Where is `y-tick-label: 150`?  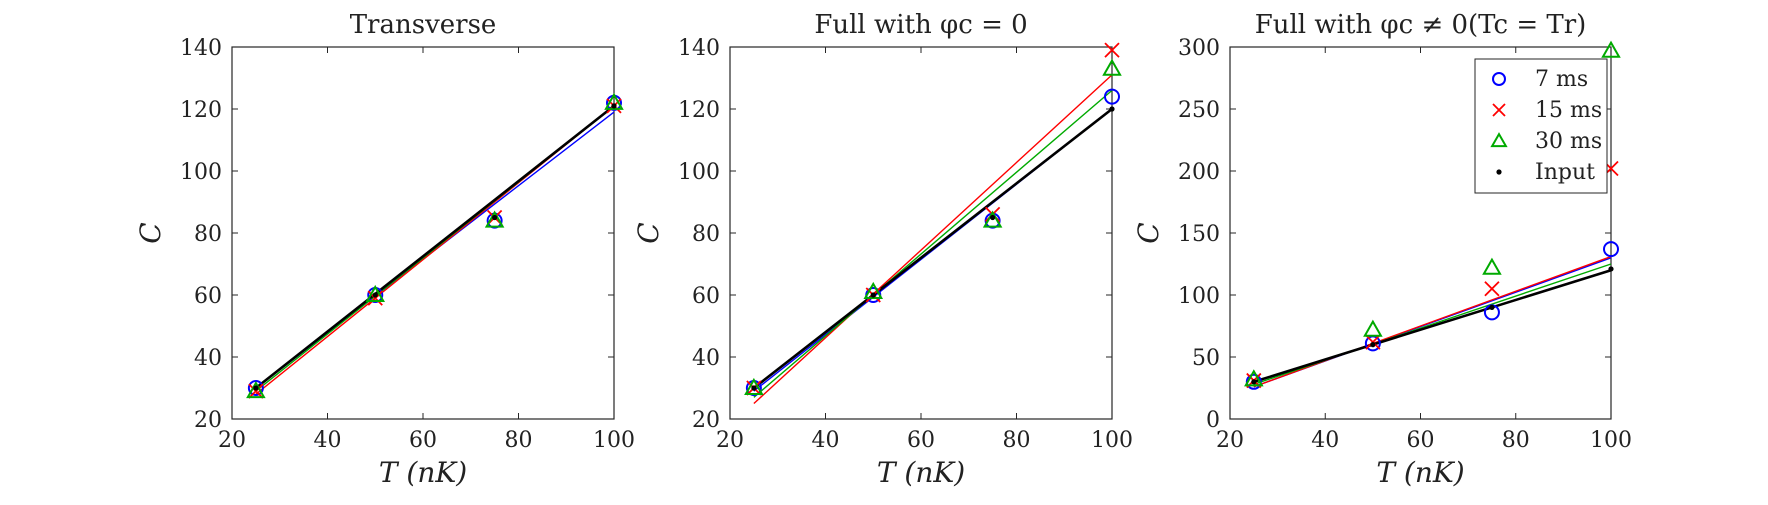
y-tick-label: 150 is located at coordinates (1199, 234).